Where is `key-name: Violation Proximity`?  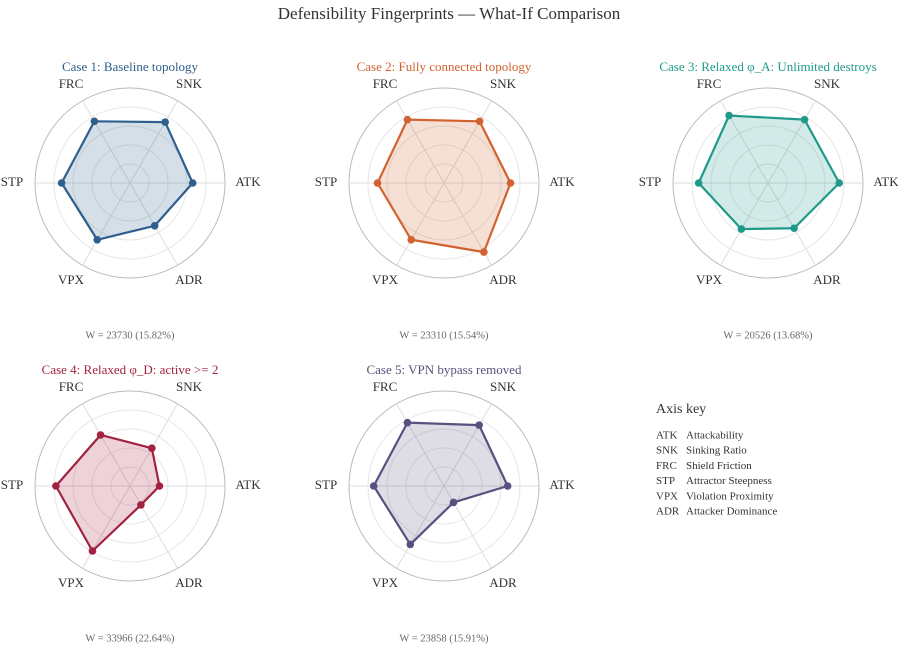 key-name: Violation Proximity is located at coordinates (730, 496).